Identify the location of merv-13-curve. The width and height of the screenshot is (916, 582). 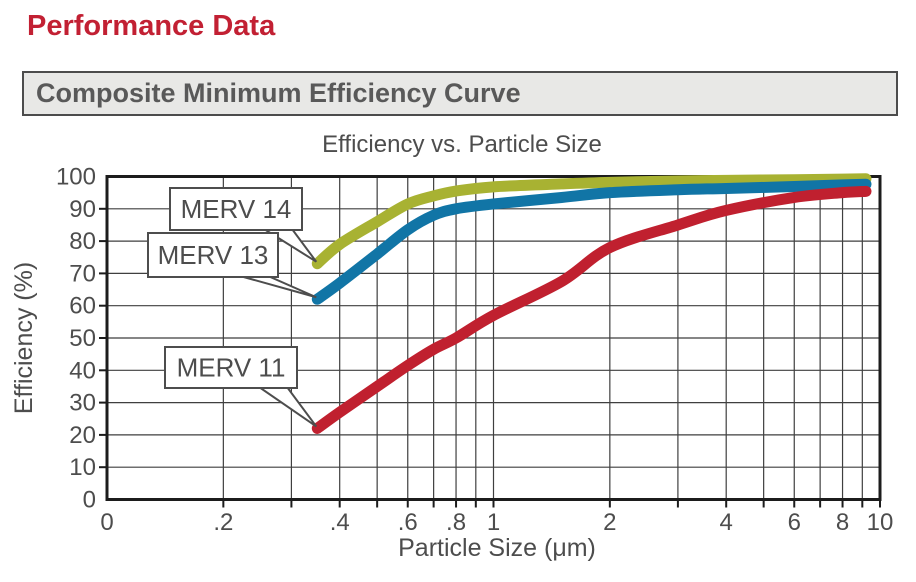
(591, 241).